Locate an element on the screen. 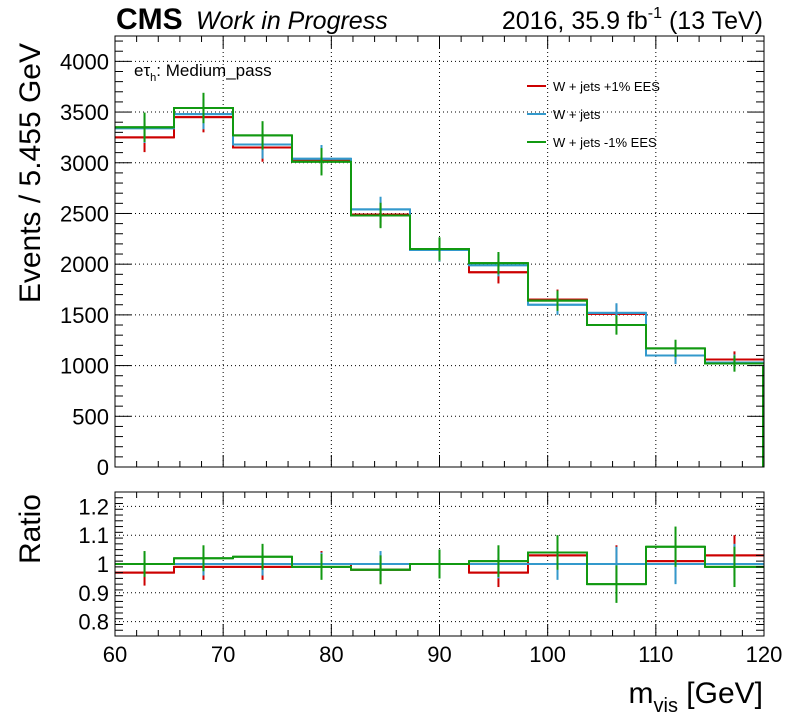 The image size is (796, 722). legend-label-2: W + jets -1% EES is located at coordinates (605, 142).